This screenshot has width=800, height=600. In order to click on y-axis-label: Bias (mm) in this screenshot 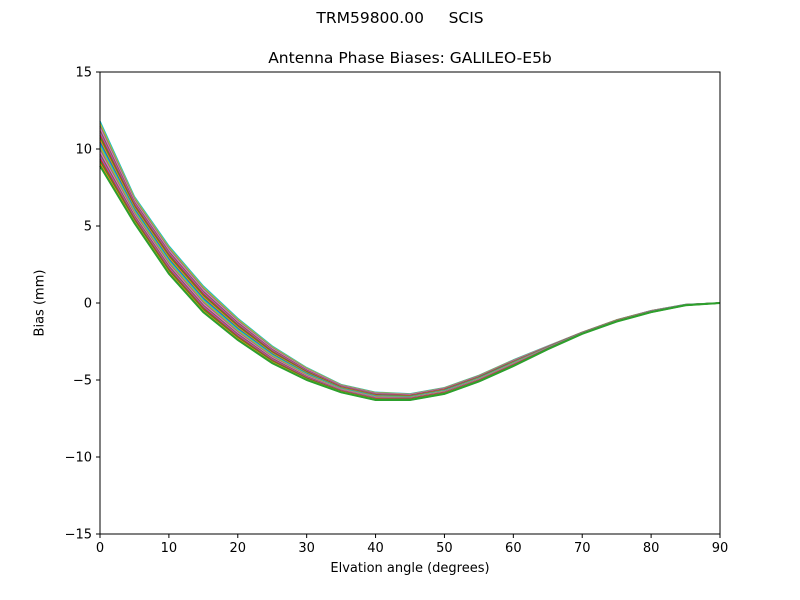, I will do `click(40, 303)`.